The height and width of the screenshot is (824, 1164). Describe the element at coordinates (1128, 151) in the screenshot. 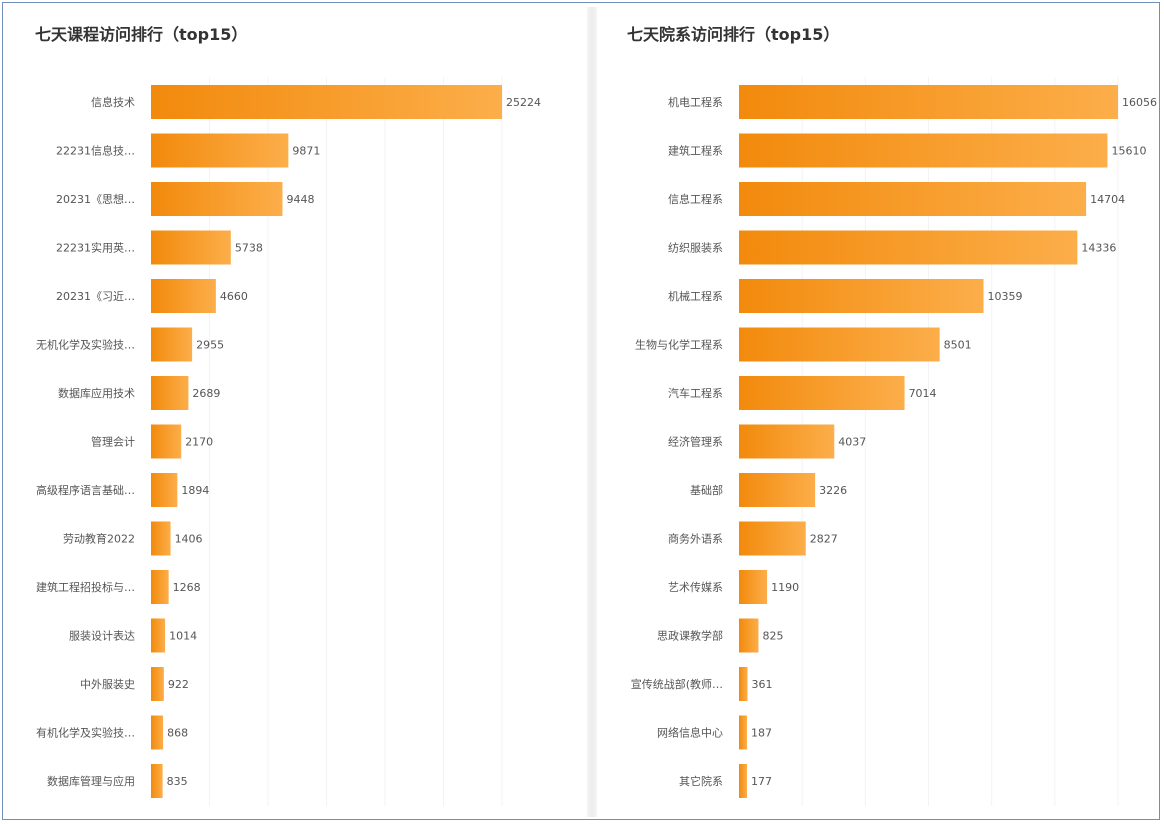

I see `value-label: 15610` at that location.